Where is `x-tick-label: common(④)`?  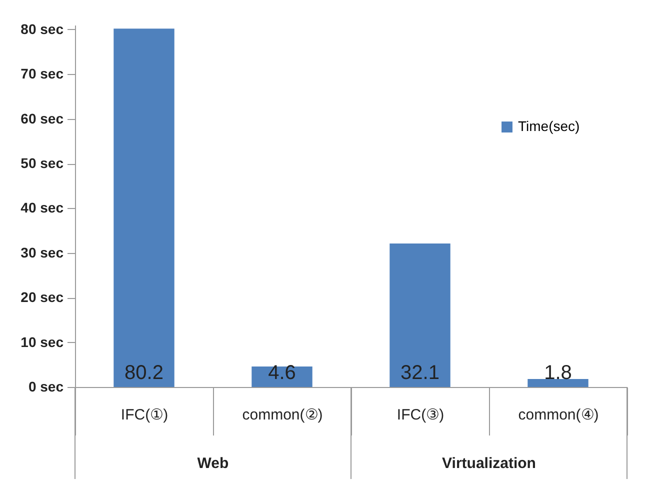
x-tick-label: common(④) is located at coordinates (558, 415).